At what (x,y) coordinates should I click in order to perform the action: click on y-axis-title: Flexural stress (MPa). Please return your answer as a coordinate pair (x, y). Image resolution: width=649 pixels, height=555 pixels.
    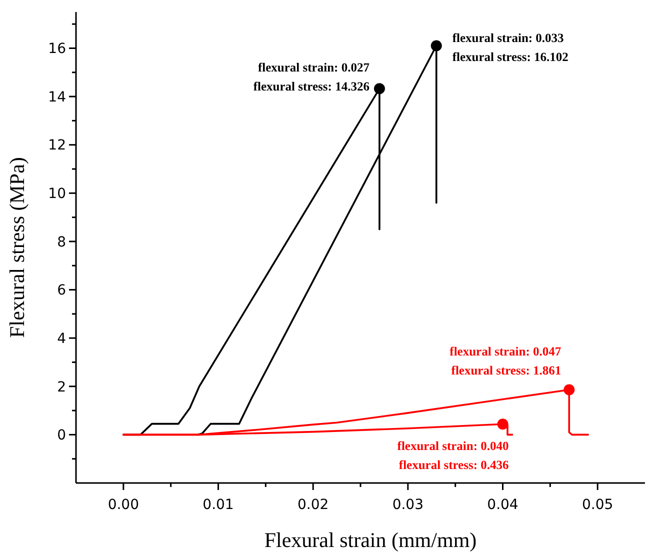
    Looking at the image, I should click on (17, 247).